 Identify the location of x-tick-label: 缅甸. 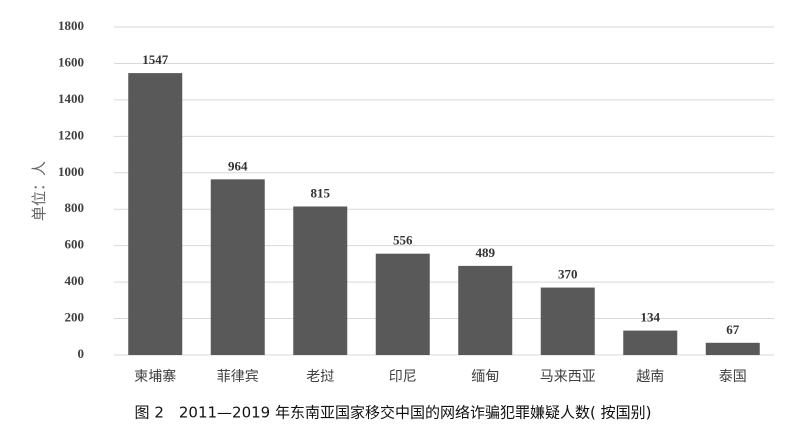
(485, 377).